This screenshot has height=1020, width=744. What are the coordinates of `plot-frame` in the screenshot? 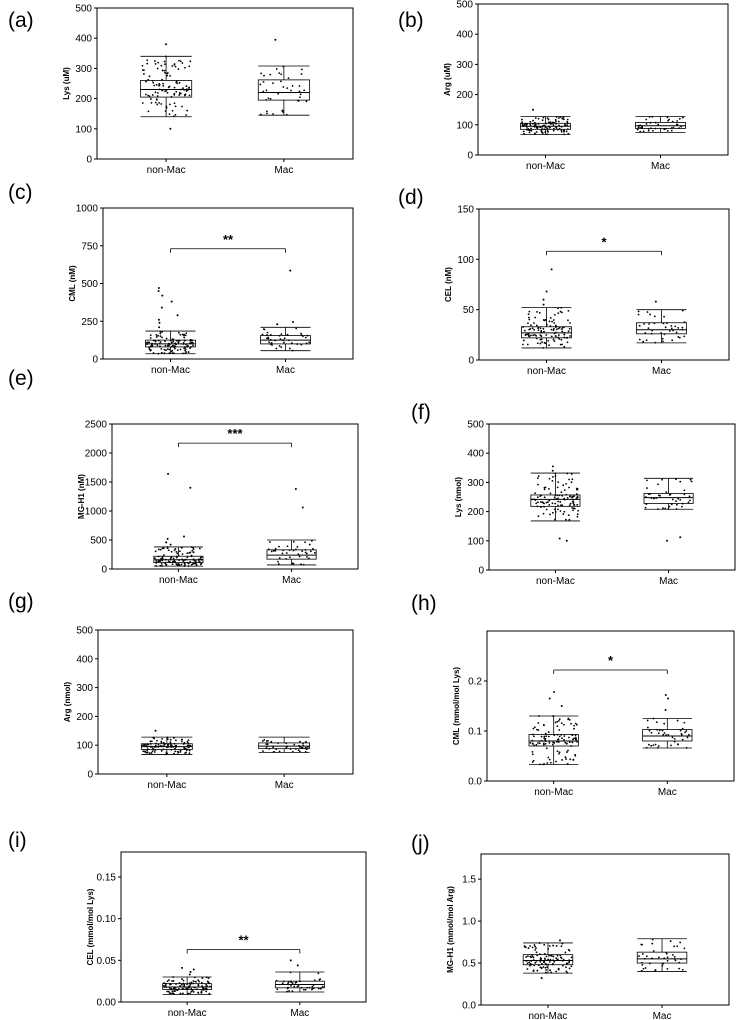 It's located at (225, 83).